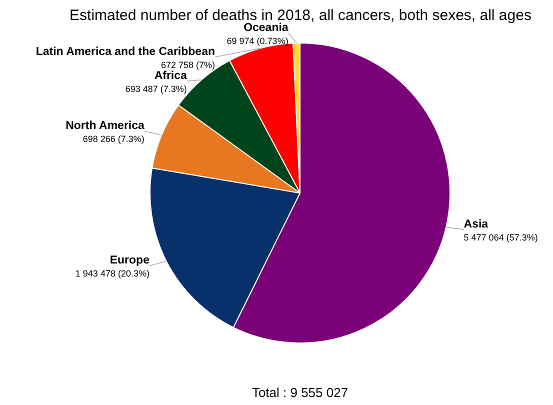  I want to click on slice-label: Oceania, so click(266, 28).